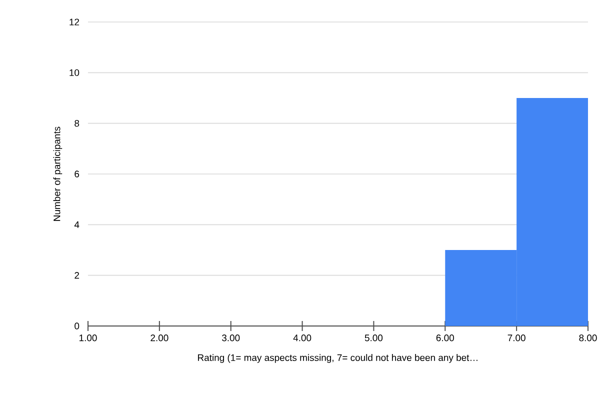 This screenshot has width=611, height=400. I want to click on x-tick-label: 4.00, so click(302, 338).